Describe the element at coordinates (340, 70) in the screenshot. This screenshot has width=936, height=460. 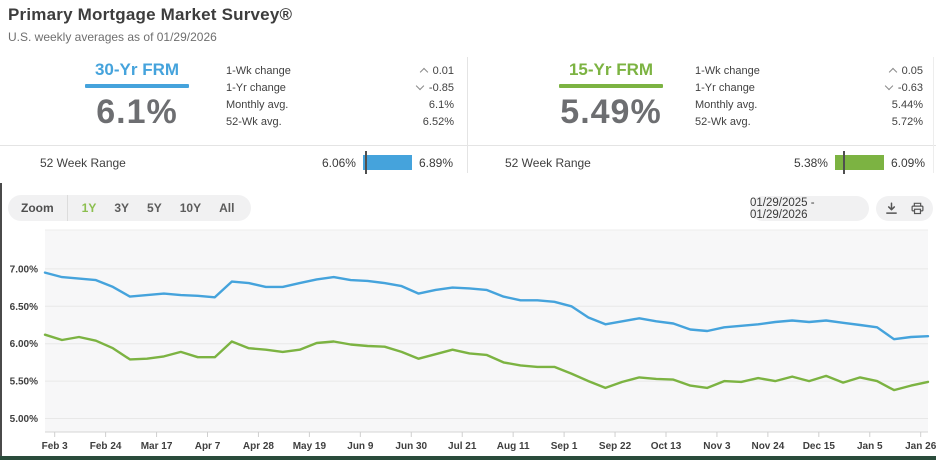
I see `stat-row: 1-Wk change 0.01` at that location.